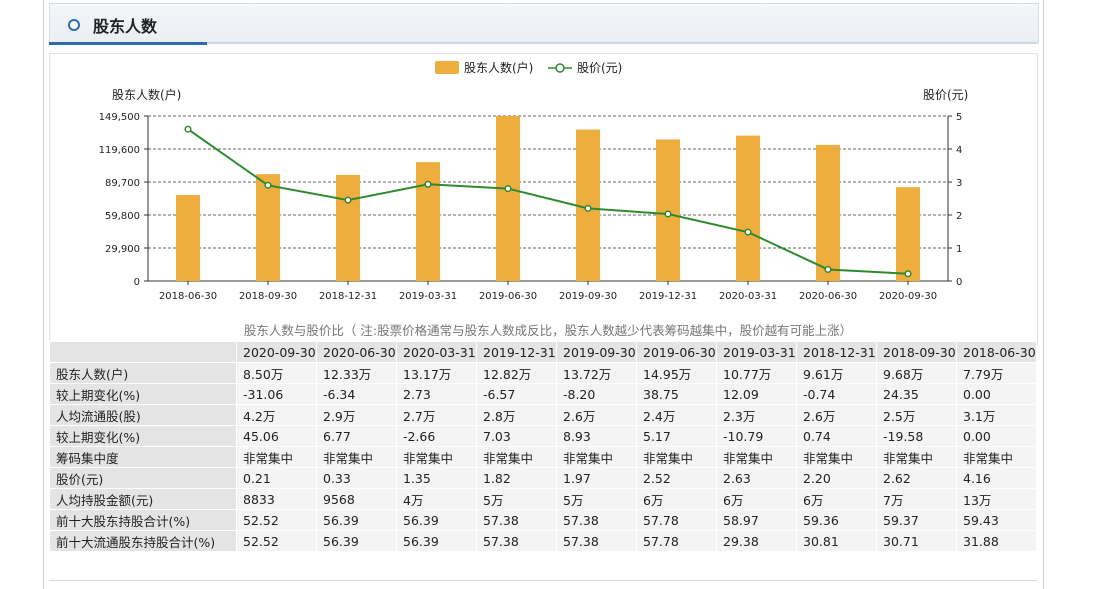 This screenshot has width=1096, height=589. Describe the element at coordinates (143, 415) in the screenshot. I see `row-label: 人均流通股(股)` at that location.